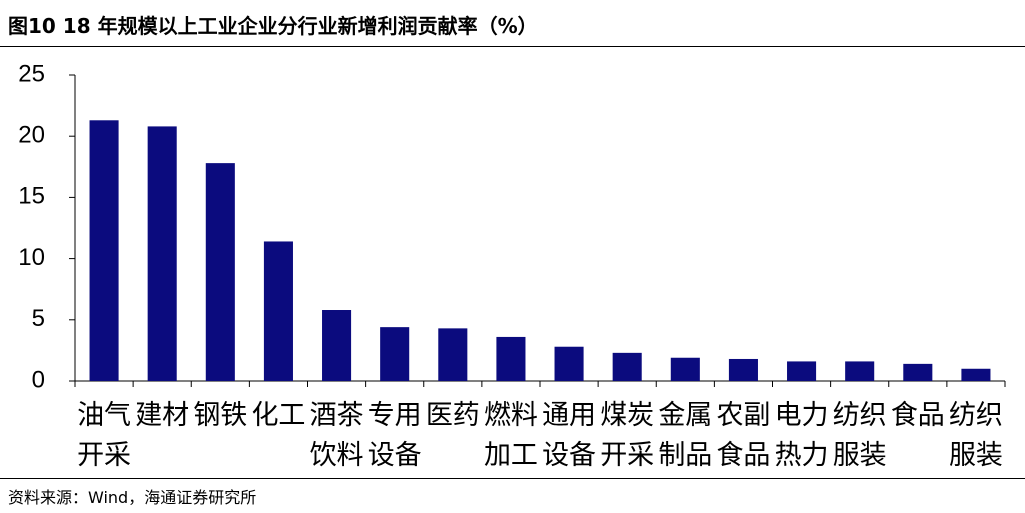 The width and height of the screenshot is (1025, 513). What do you see at coordinates (569, 435) in the screenshot?
I see `x-tick-label: 通用设备` at bounding box center [569, 435].